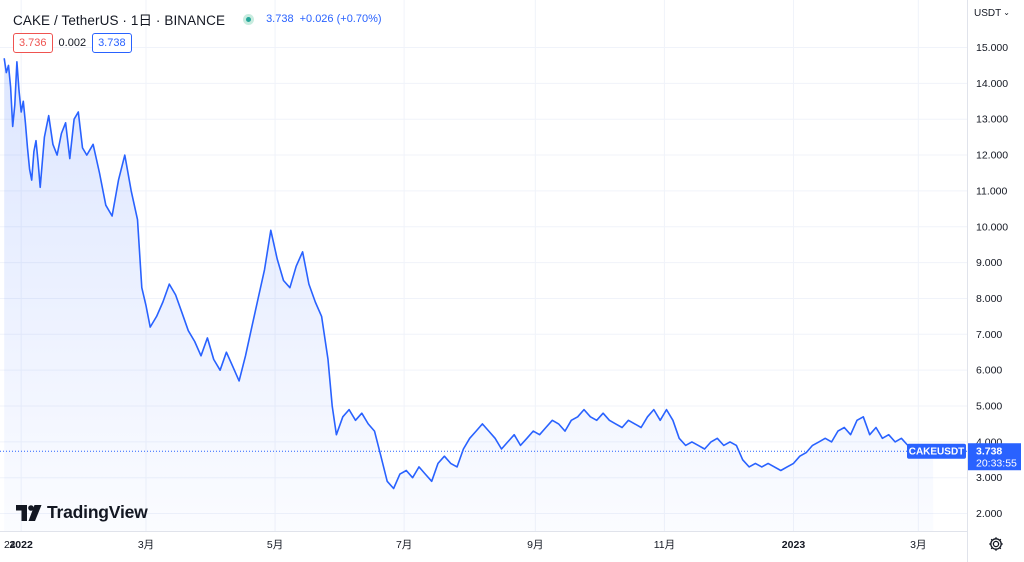 This screenshot has width=1024, height=562. I want to click on y-tick-label: 5.000, so click(989, 407).